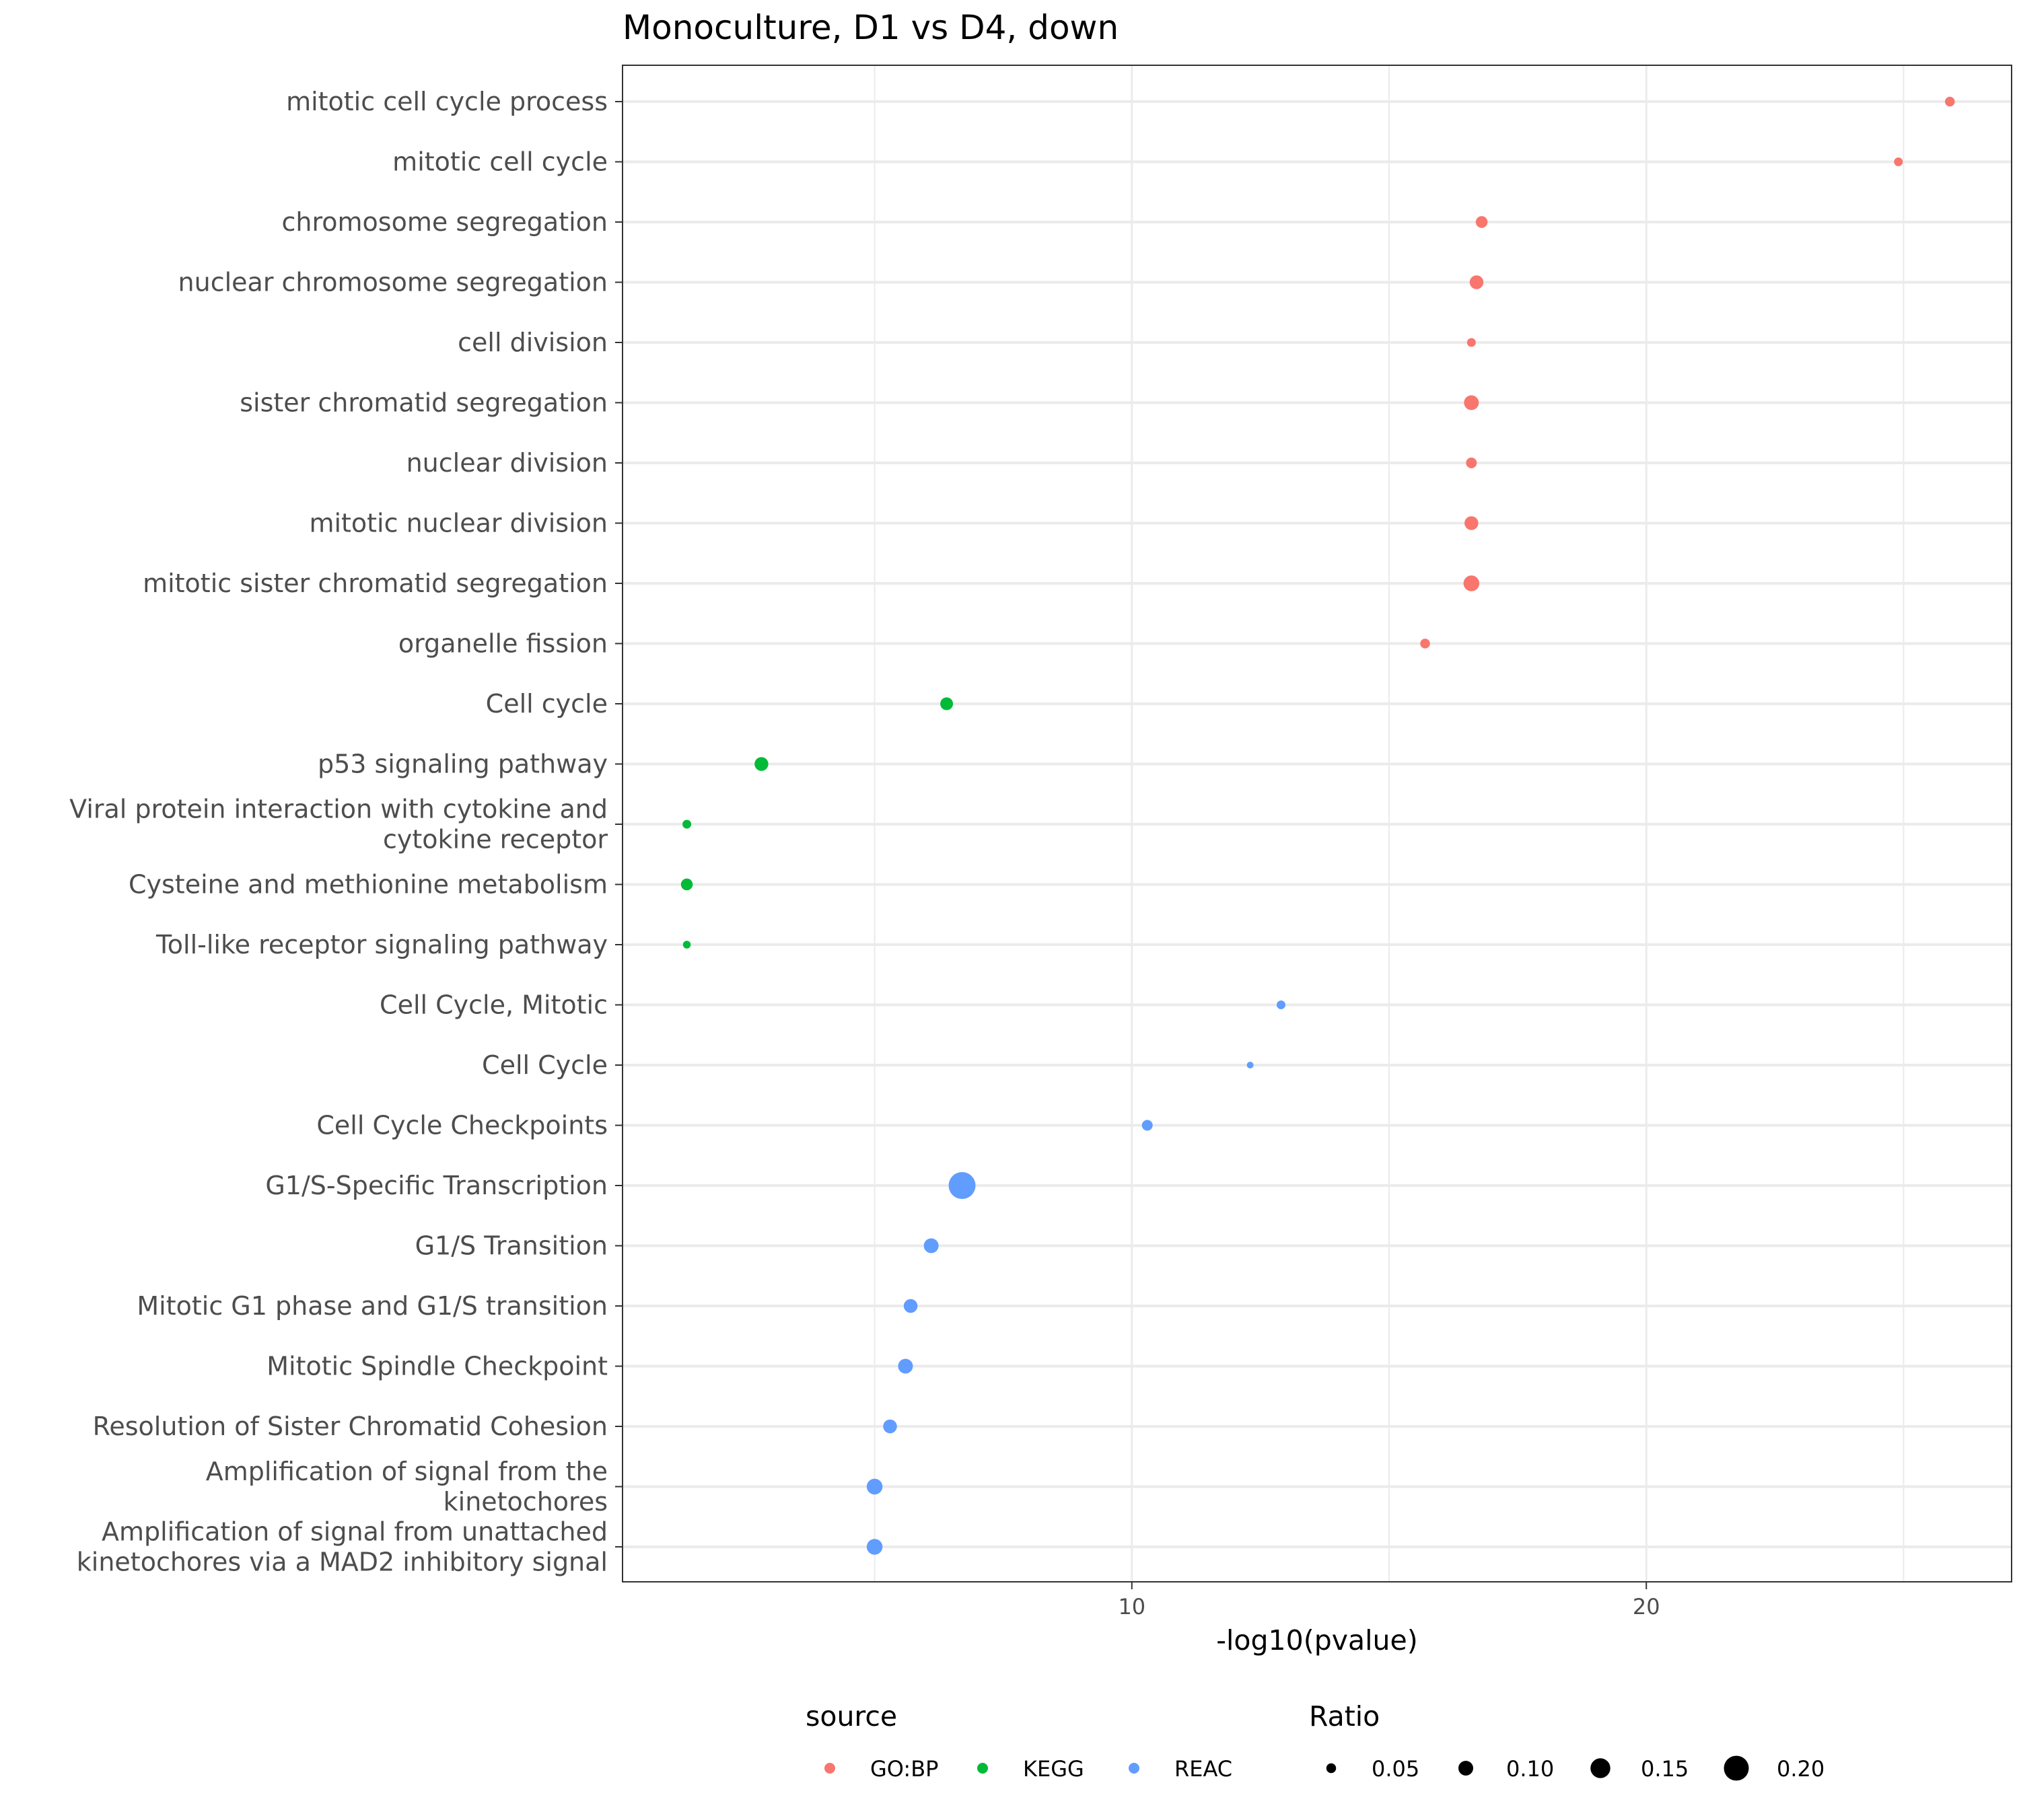 This screenshot has width=2019, height=1820. I want to click on y-tick-label-line: Mitotic G1 phase and G1/S transition, so click(373, 1306).